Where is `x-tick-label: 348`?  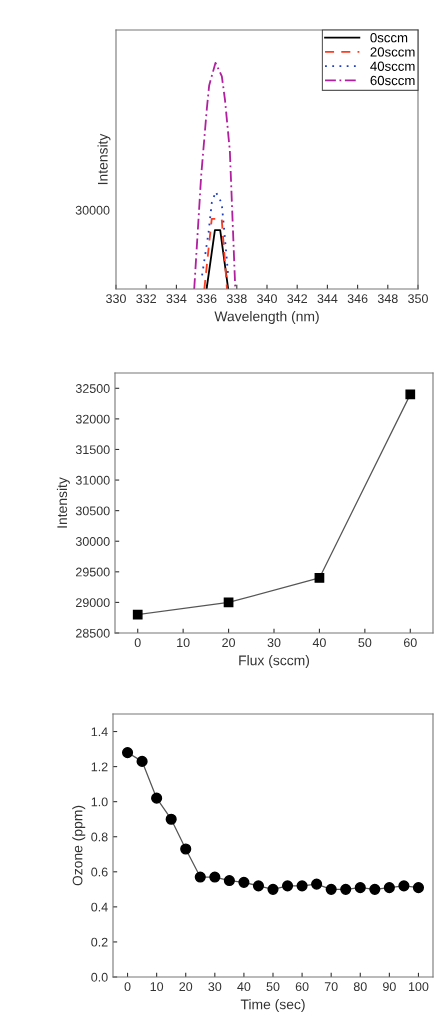
x-tick-label: 348 is located at coordinates (387, 299).